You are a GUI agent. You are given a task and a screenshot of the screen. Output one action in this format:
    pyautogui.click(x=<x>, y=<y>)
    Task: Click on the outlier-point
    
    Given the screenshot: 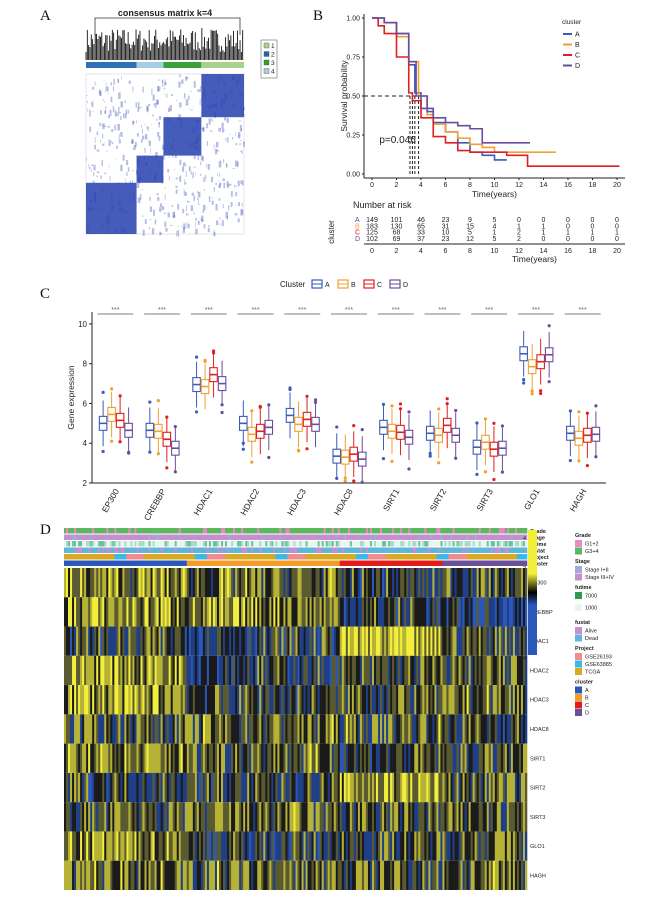 What is the action you would take?
    pyautogui.click(x=167, y=417)
    